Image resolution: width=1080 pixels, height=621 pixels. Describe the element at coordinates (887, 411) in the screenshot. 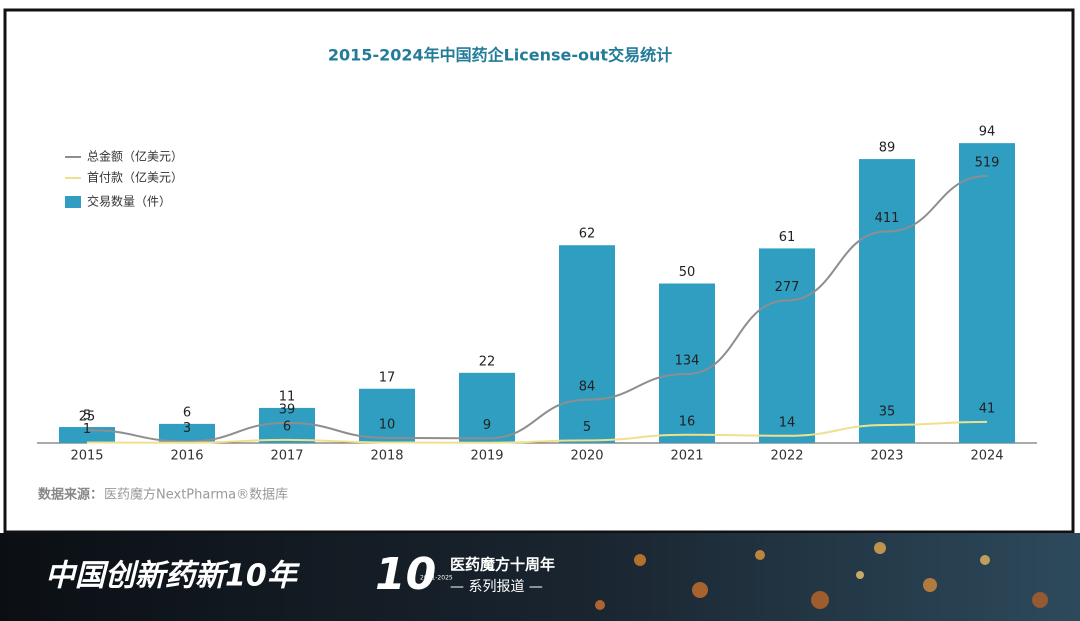

I see `data-label: 35` at that location.